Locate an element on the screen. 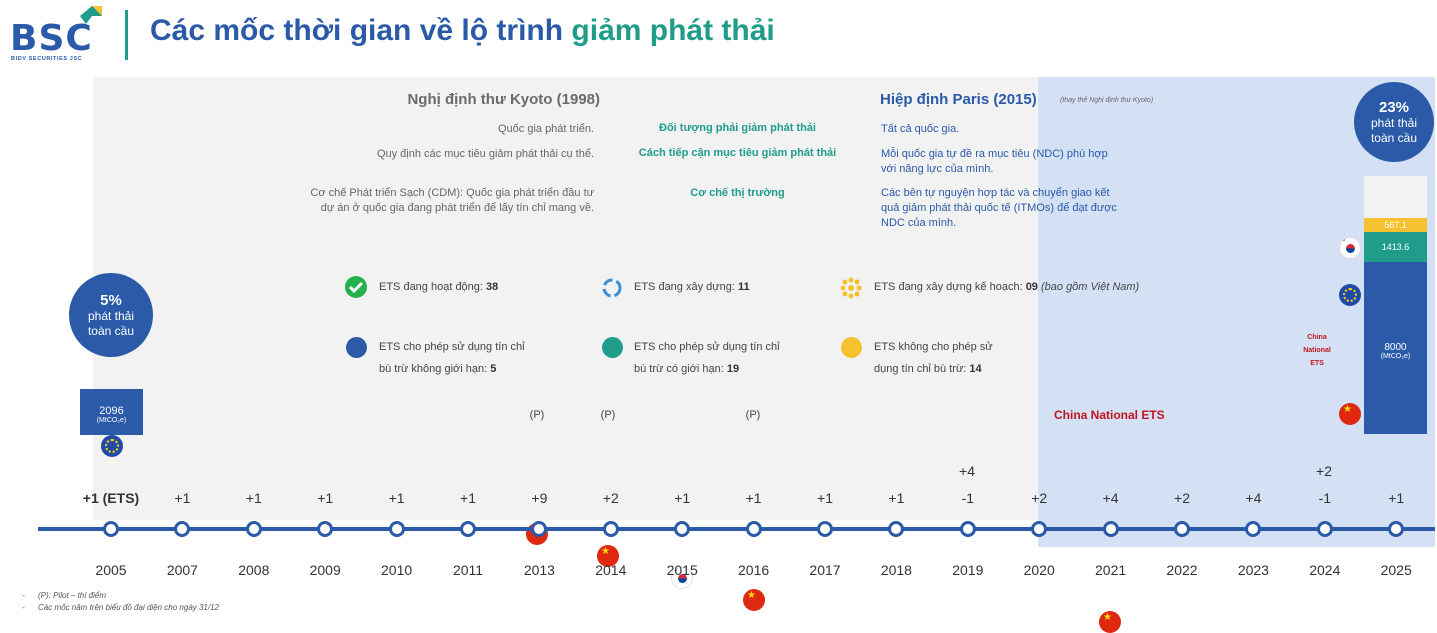  timeline-year-2008: 2008 is located at coordinates (254, 570).